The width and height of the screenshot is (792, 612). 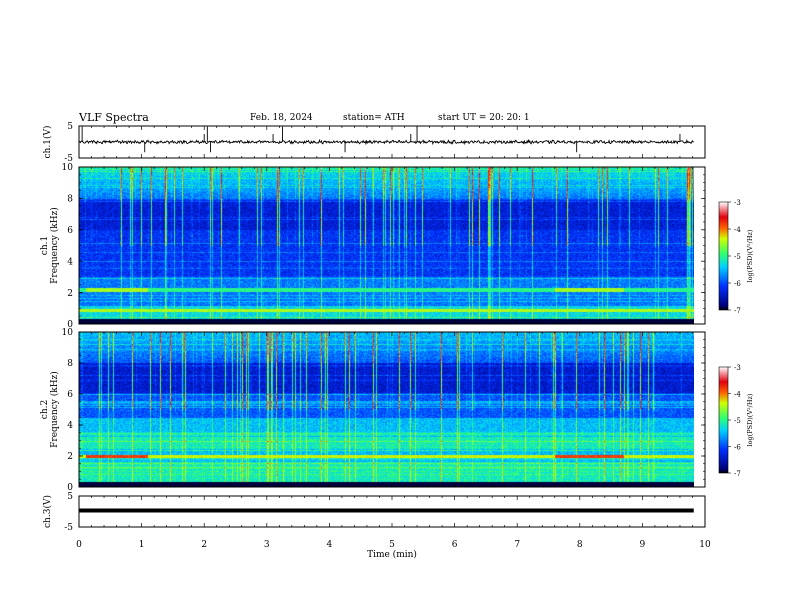 What do you see at coordinates (392, 554) in the screenshot?
I see `x-axis-label: Time (min)` at bounding box center [392, 554].